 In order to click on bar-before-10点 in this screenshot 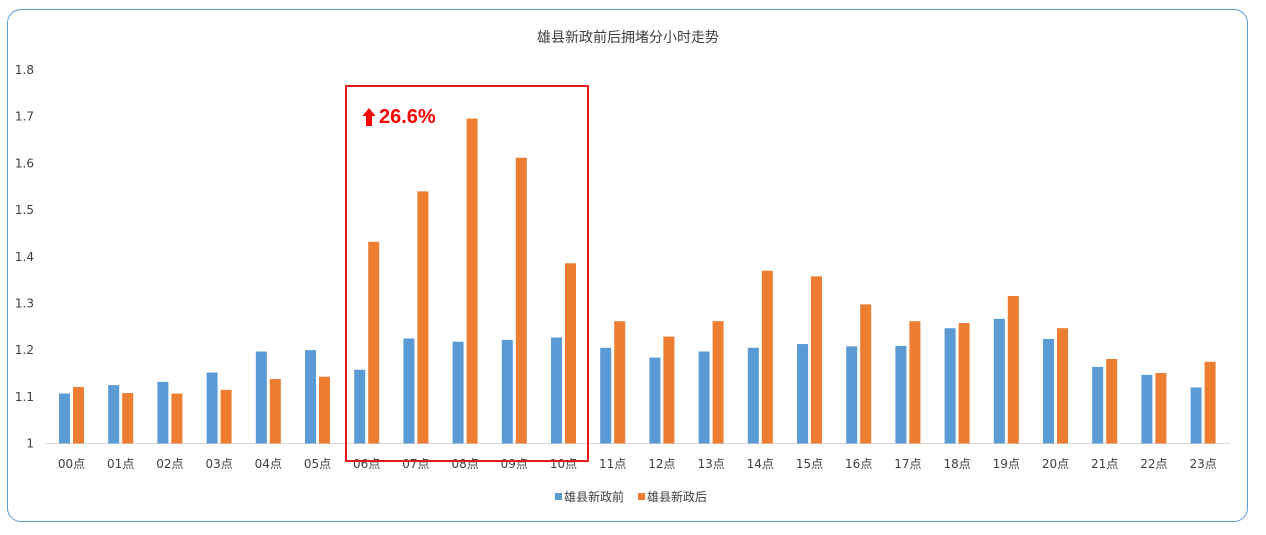, I will do `click(556, 390)`.